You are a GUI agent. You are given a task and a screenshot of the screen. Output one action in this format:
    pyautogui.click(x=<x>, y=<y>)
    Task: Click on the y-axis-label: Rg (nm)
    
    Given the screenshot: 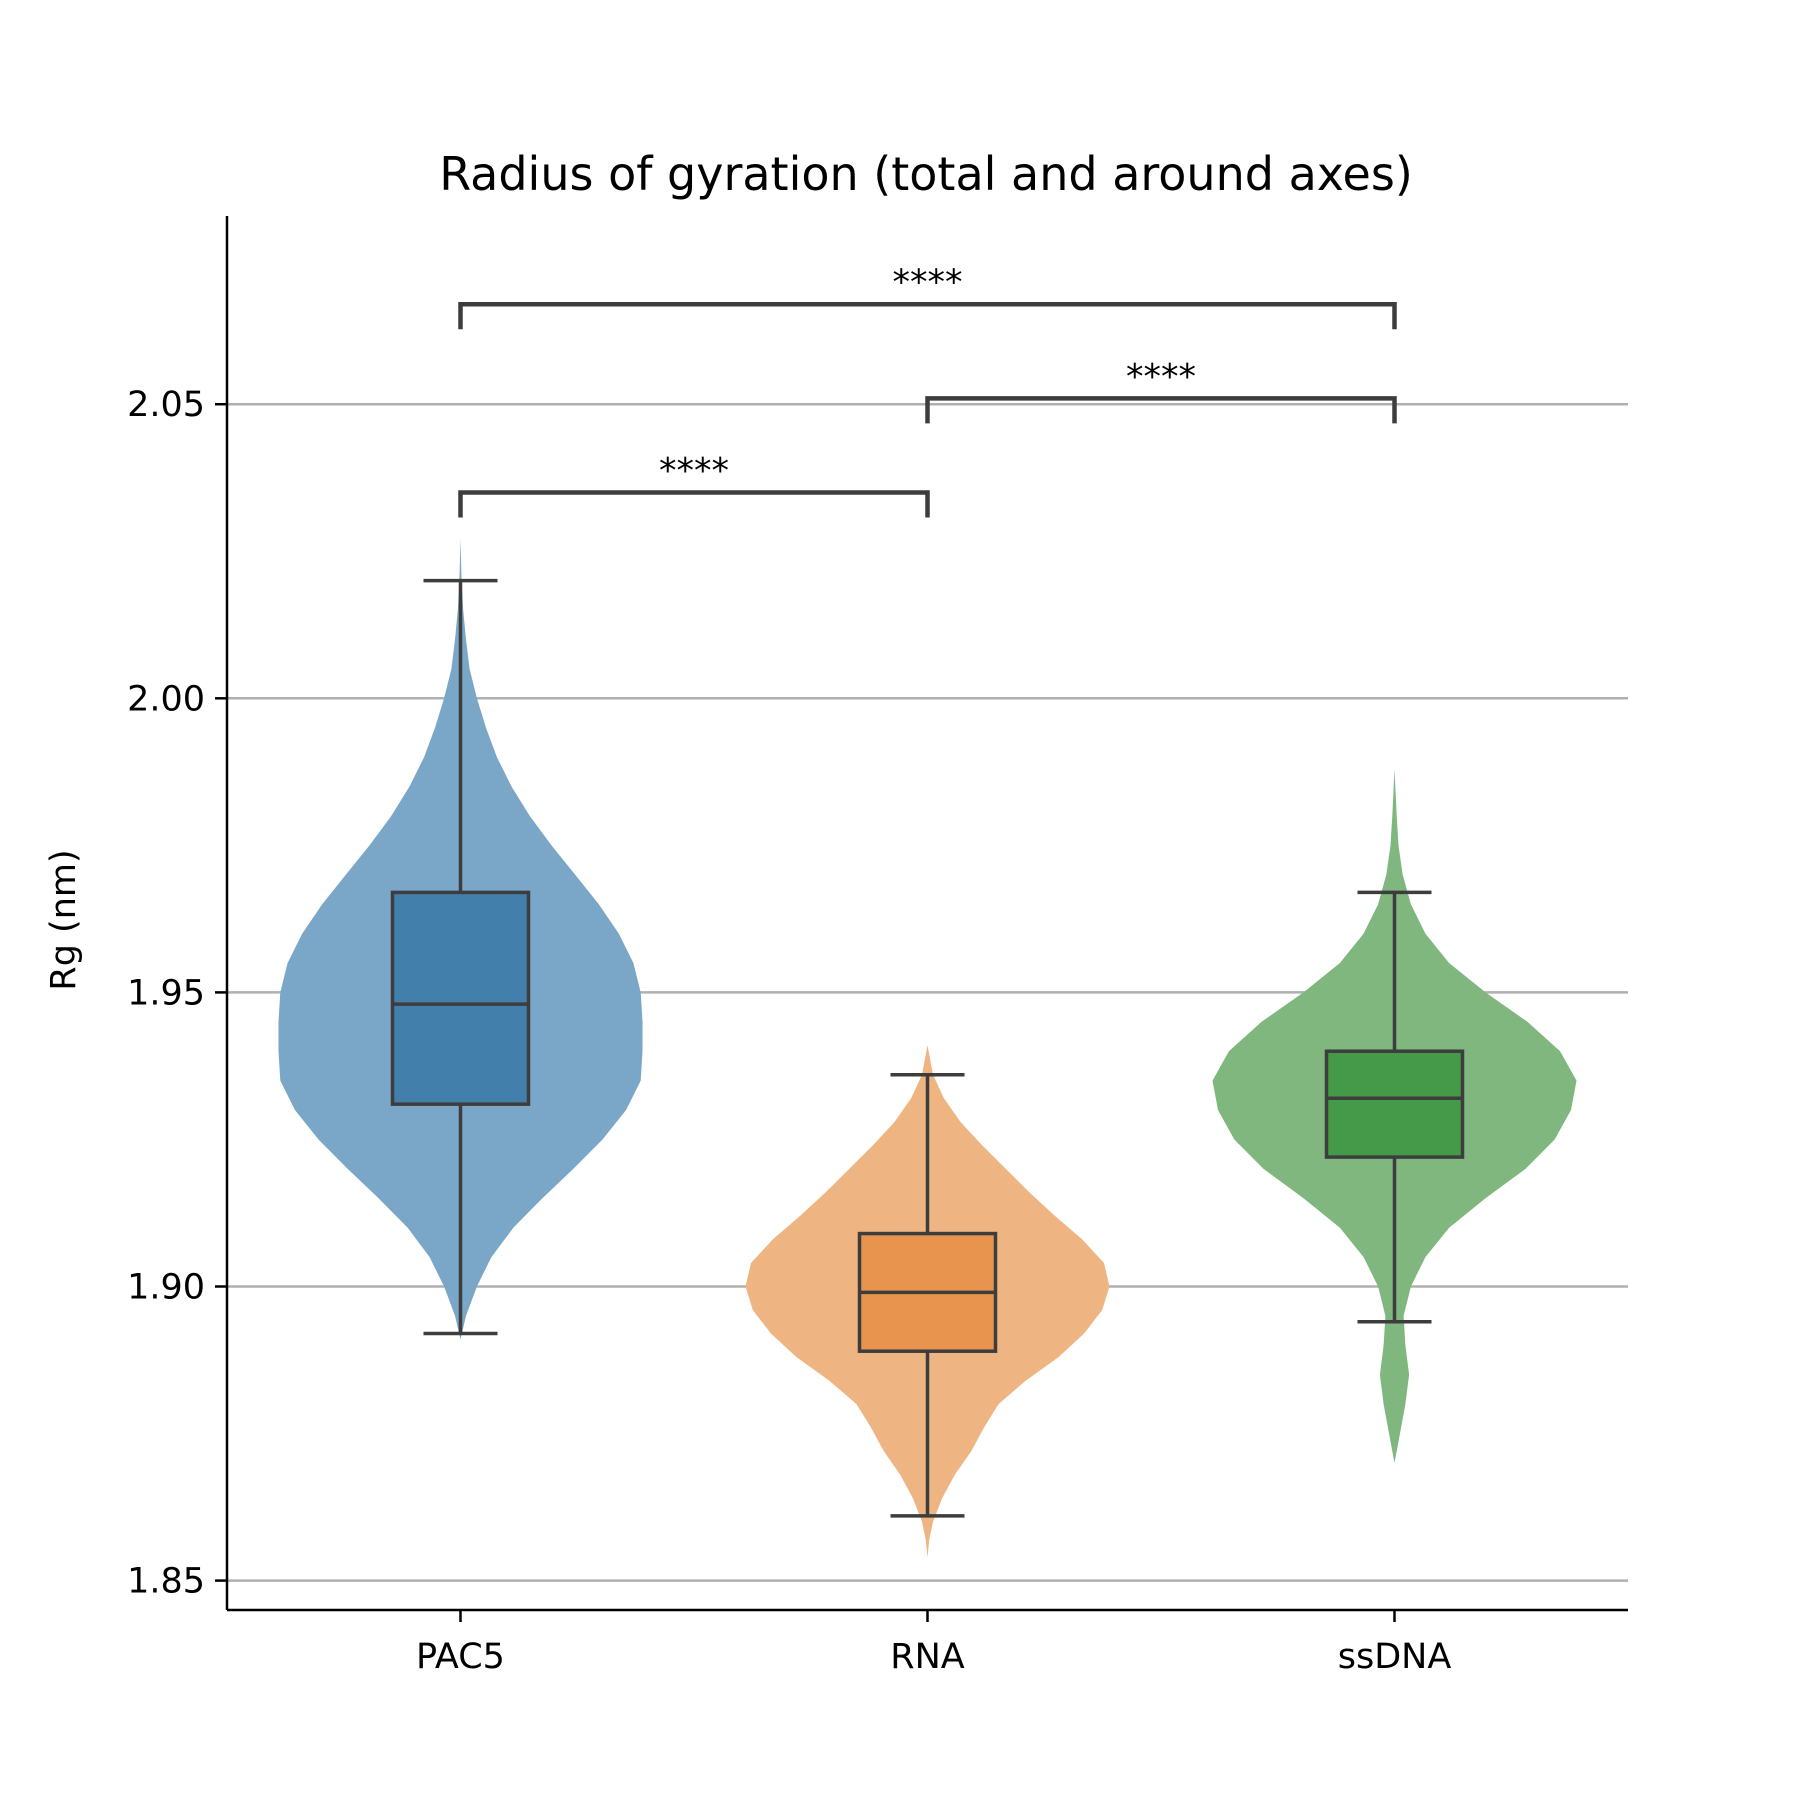 What is the action you would take?
    pyautogui.click(x=64, y=919)
    